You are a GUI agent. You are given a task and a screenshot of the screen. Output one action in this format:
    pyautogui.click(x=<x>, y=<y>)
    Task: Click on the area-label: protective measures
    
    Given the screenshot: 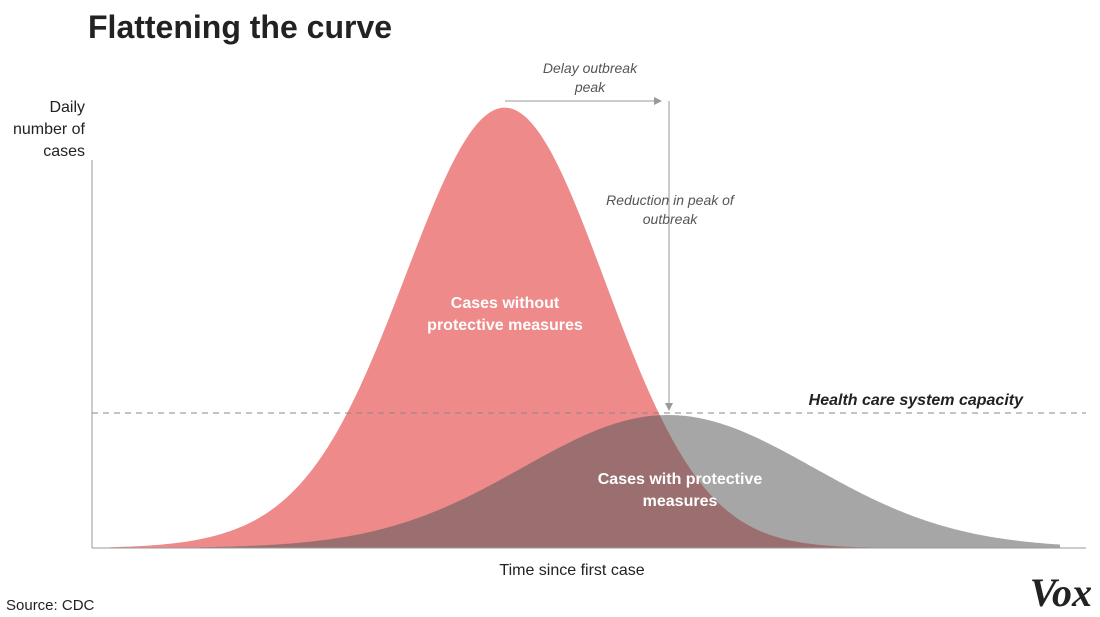 What is the action you would take?
    pyautogui.click(x=505, y=325)
    